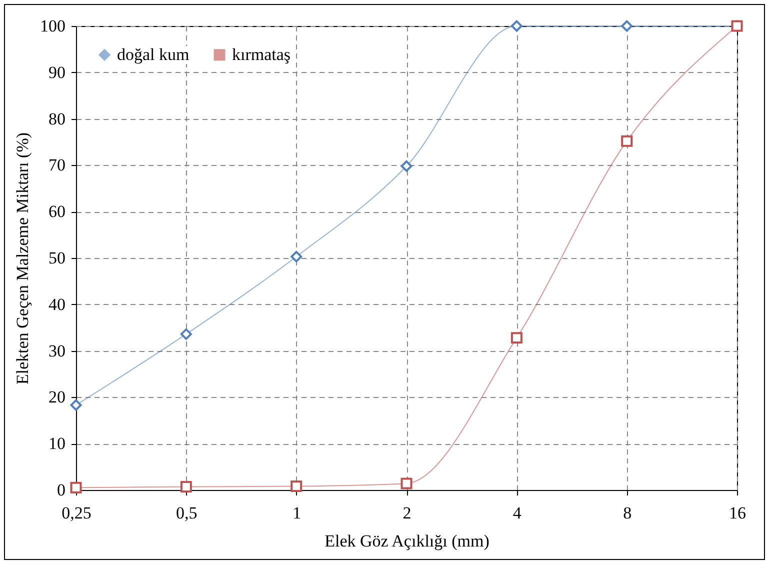  Describe the element at coordinates (57, 165) in the screenshot. I see `y-tick-label: 70` at that location.